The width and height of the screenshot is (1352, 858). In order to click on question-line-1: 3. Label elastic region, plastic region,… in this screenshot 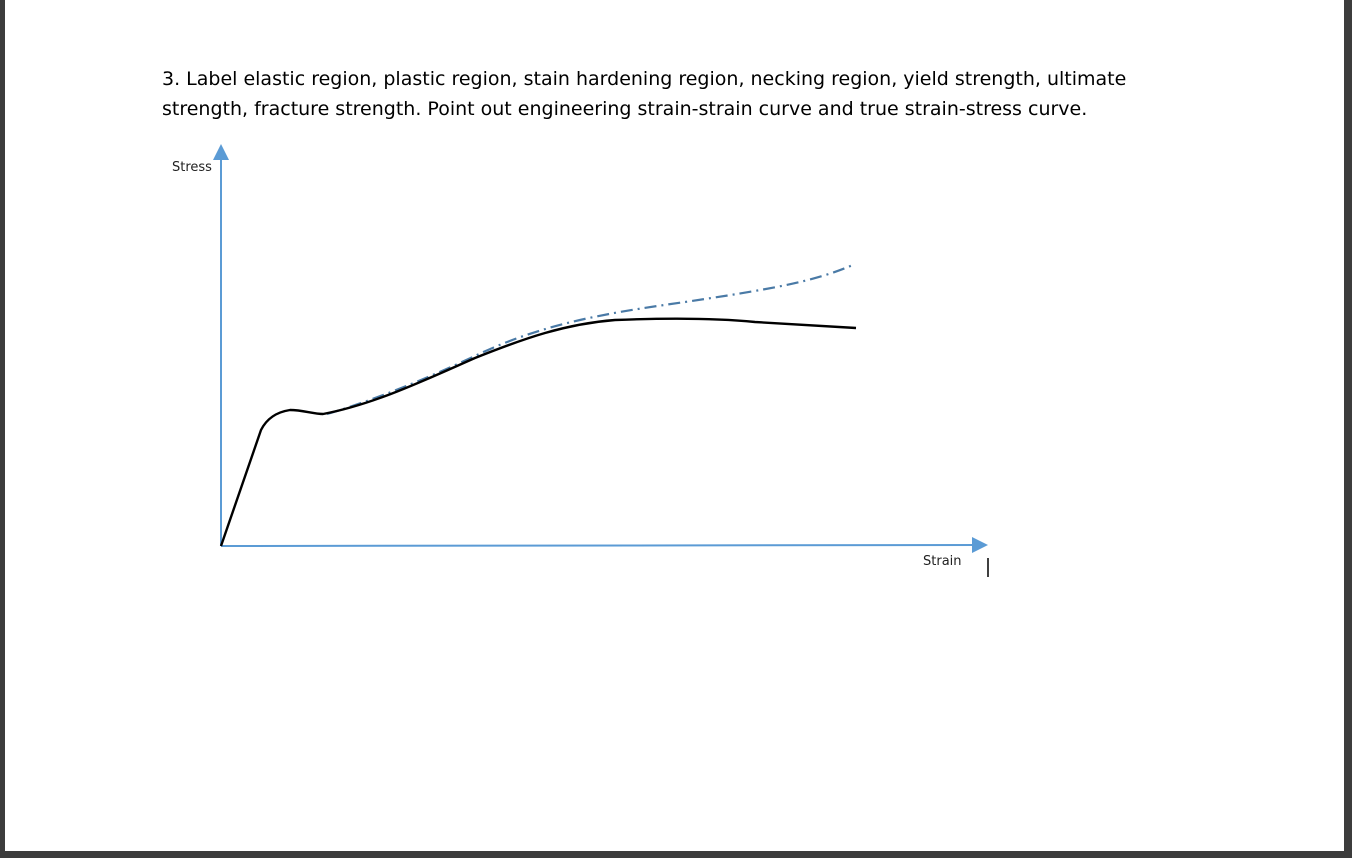, I will do `click(644, 79)`.